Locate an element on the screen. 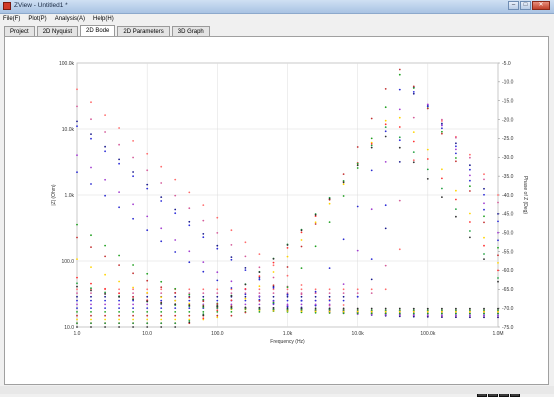  app-icon is located at coordinates (7, 6).